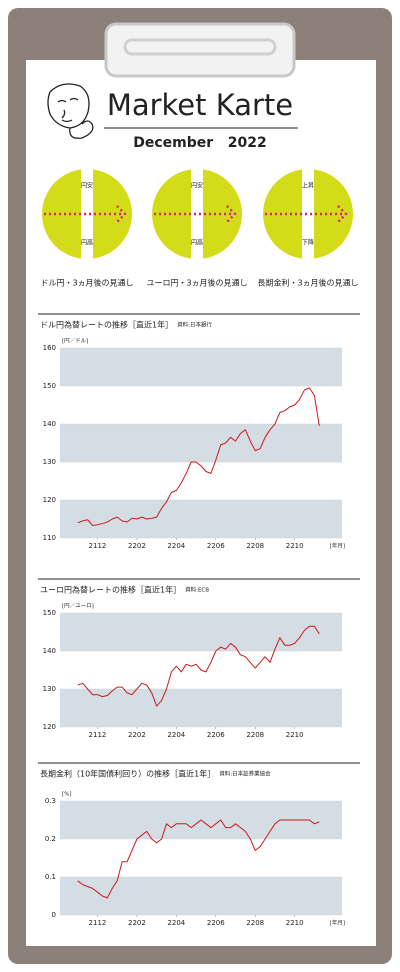 The image size is (400, 972). I want to click on y-tick-label: 0.1, so click(50, 877).